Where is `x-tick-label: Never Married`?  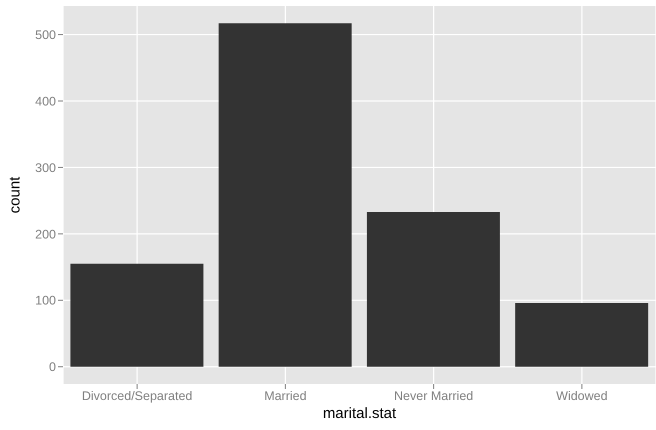
x-tick-label: Never Married is located at coordinates (434, 395).